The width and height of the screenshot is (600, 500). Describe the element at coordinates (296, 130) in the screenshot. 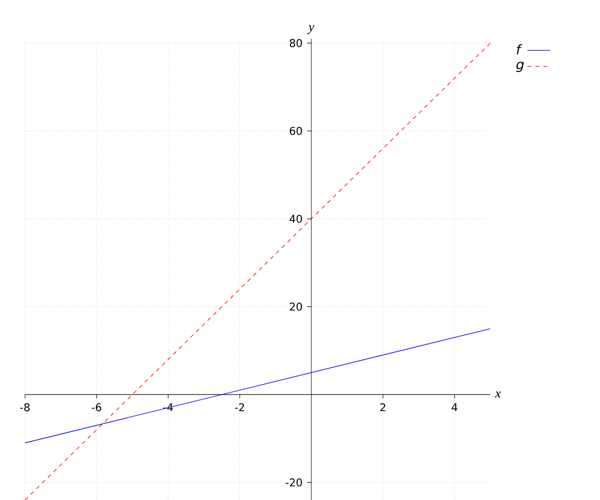

I see `y-tick-label: 60` at that location.